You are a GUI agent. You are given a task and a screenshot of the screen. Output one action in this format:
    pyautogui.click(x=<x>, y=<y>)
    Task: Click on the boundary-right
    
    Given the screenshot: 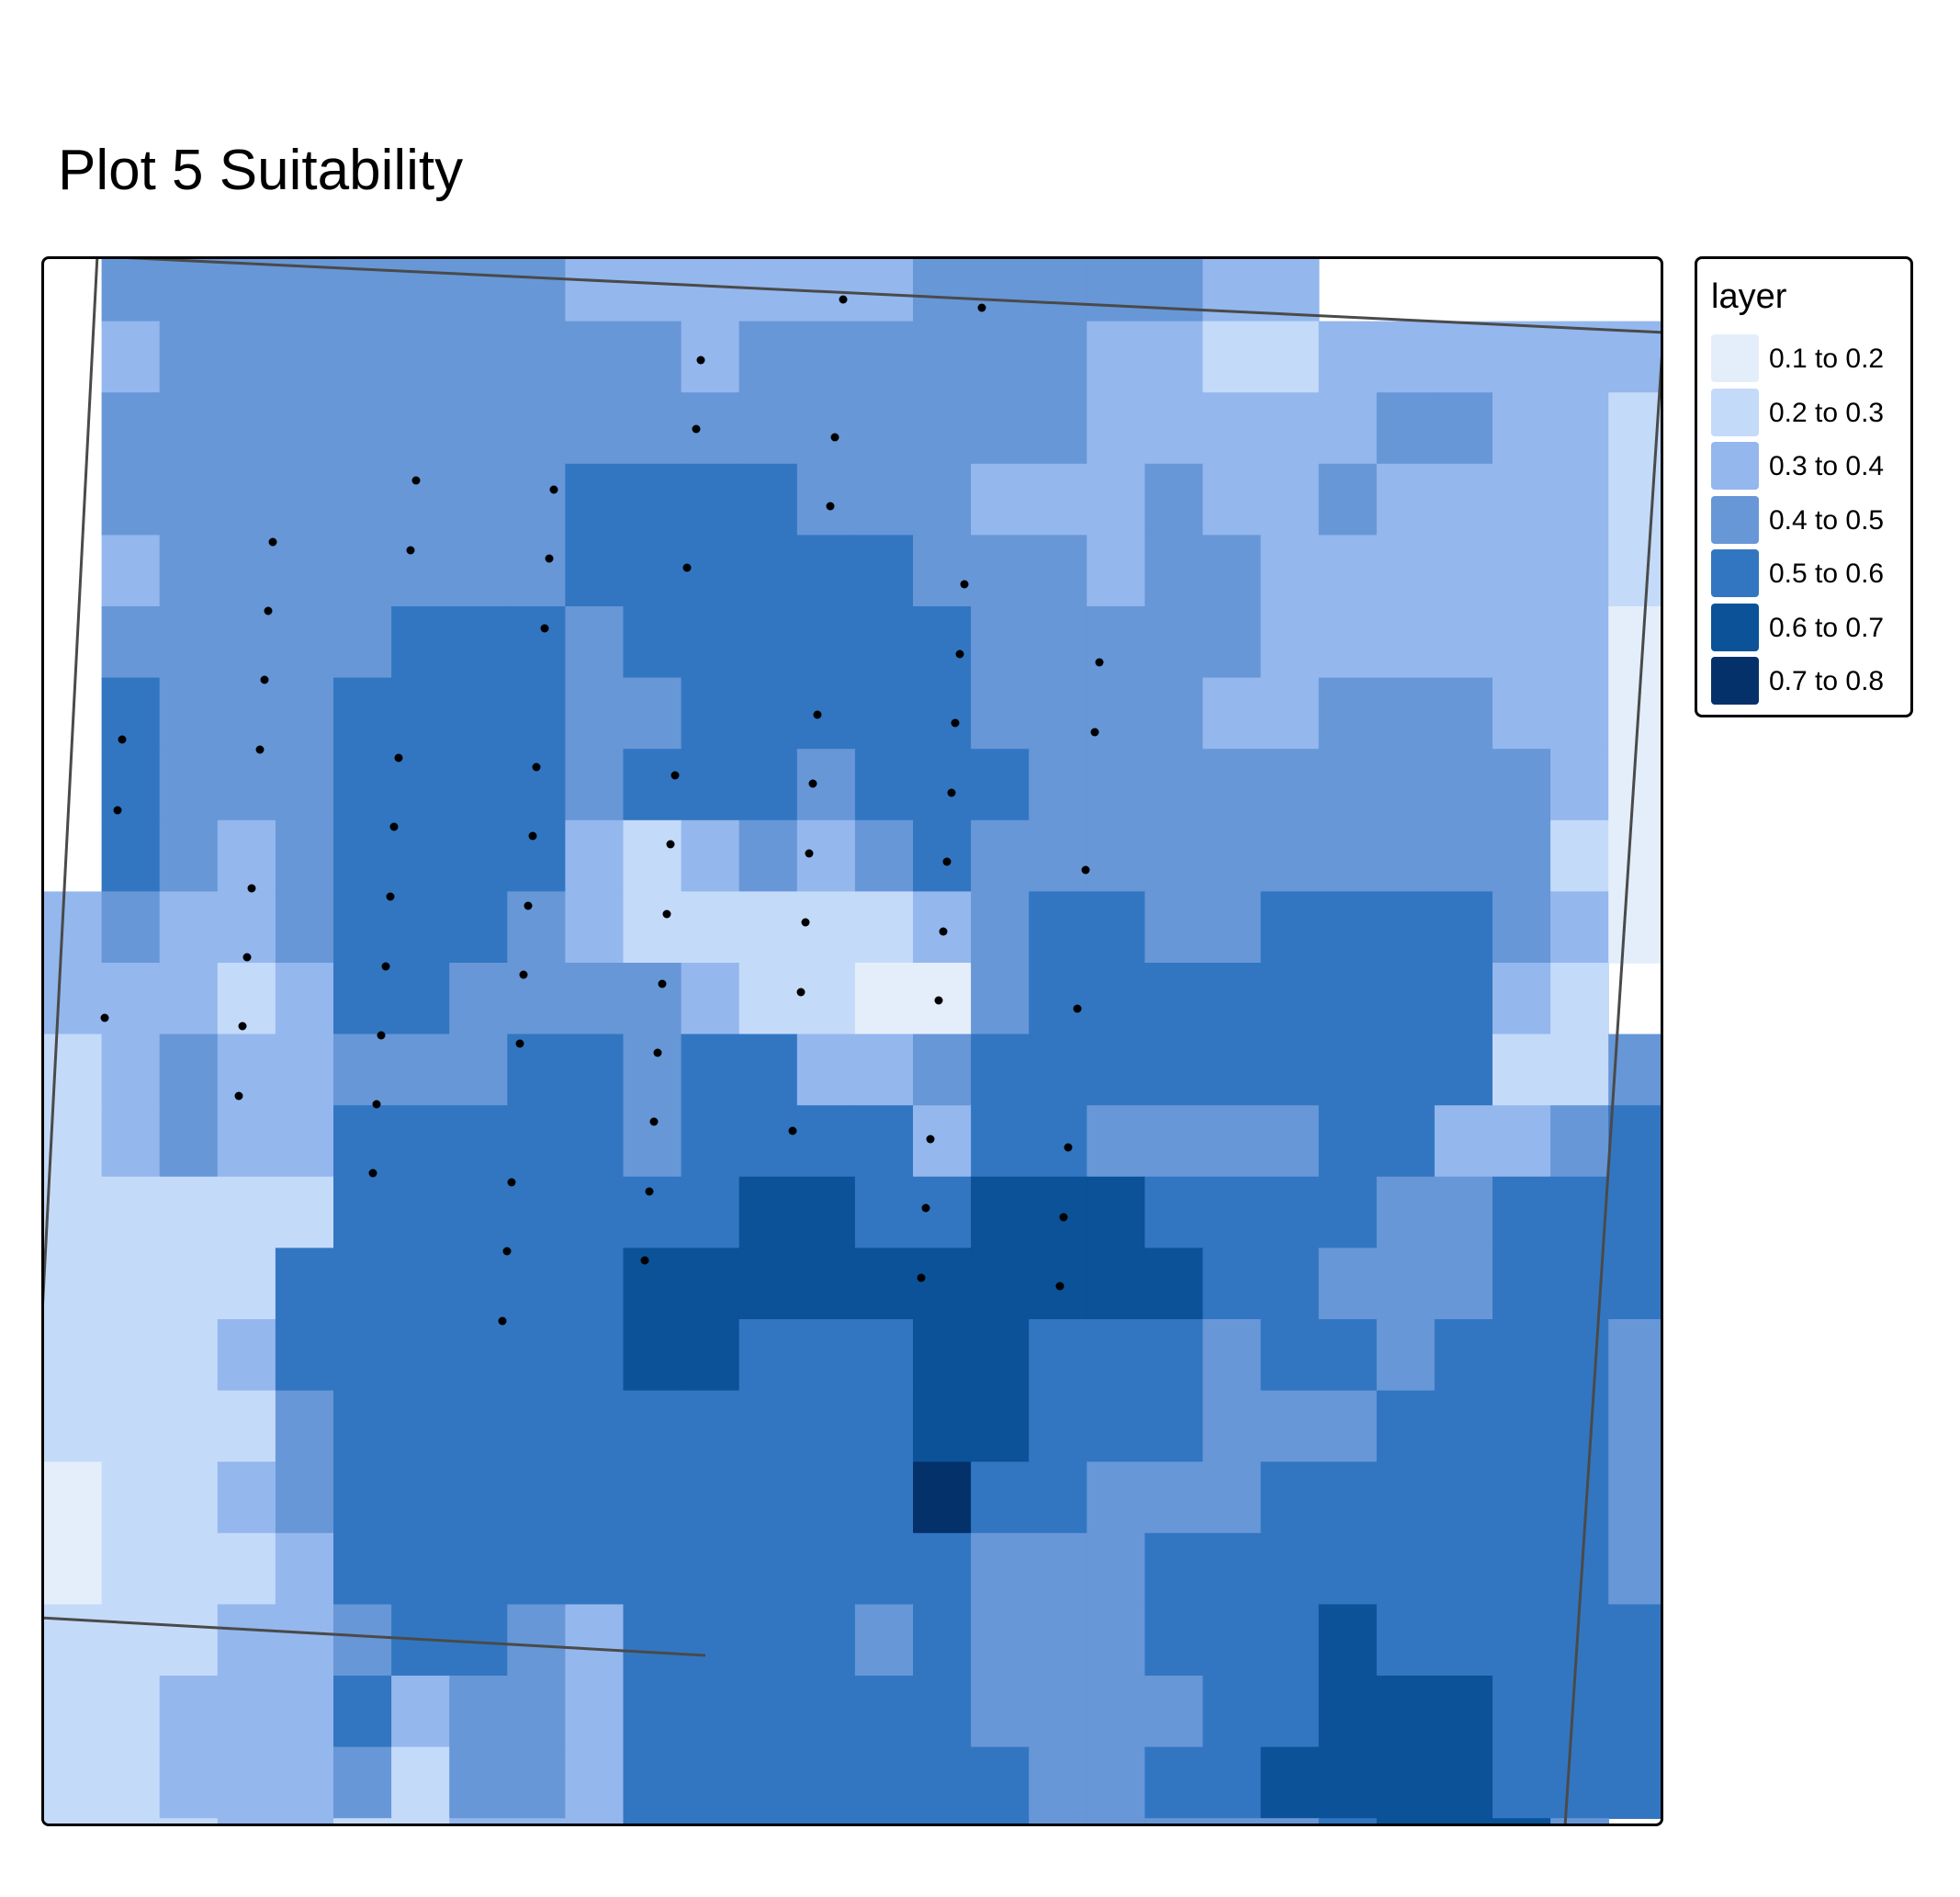 What is the action you would take?
    pyautogui.click(x=1612, y=1089)
    